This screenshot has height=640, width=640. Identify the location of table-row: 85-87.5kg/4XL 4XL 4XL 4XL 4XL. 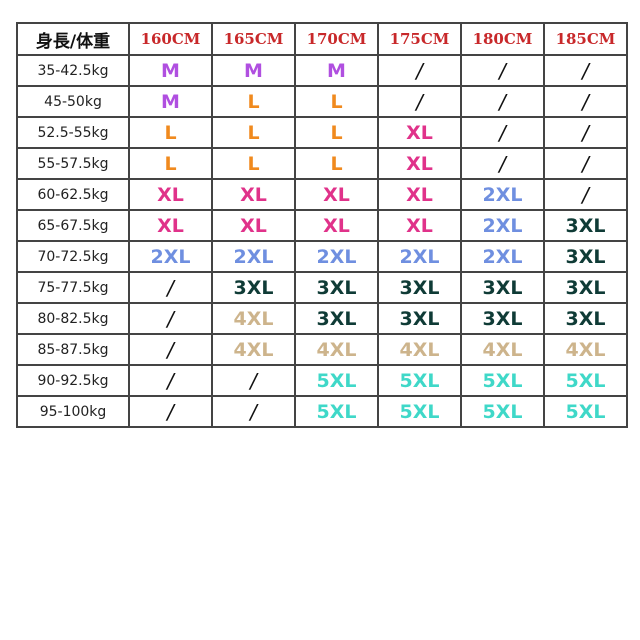
(322, 349).